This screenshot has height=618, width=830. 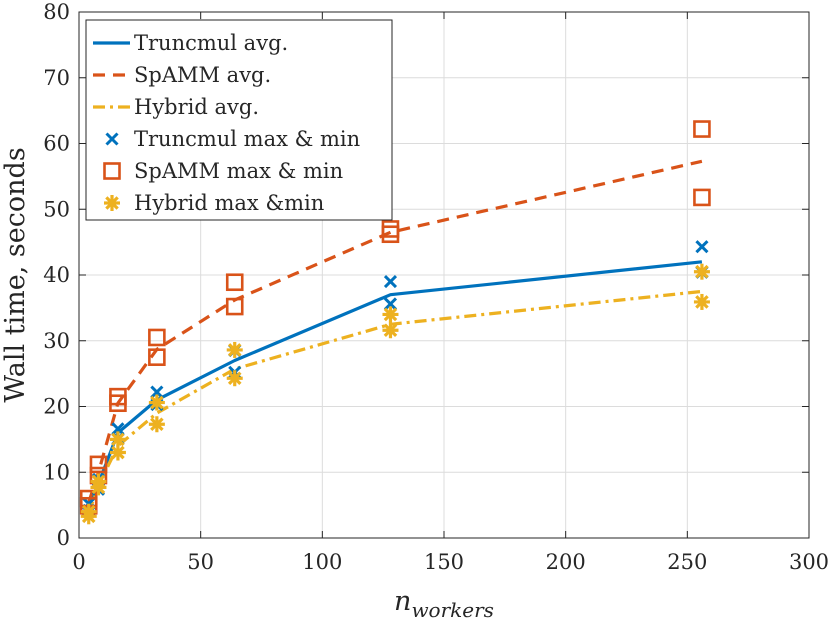 What do you see at coordinates (200, 562) in the screenshot?
I see `x-tick-label: 50` at bounding box center [200, 562].